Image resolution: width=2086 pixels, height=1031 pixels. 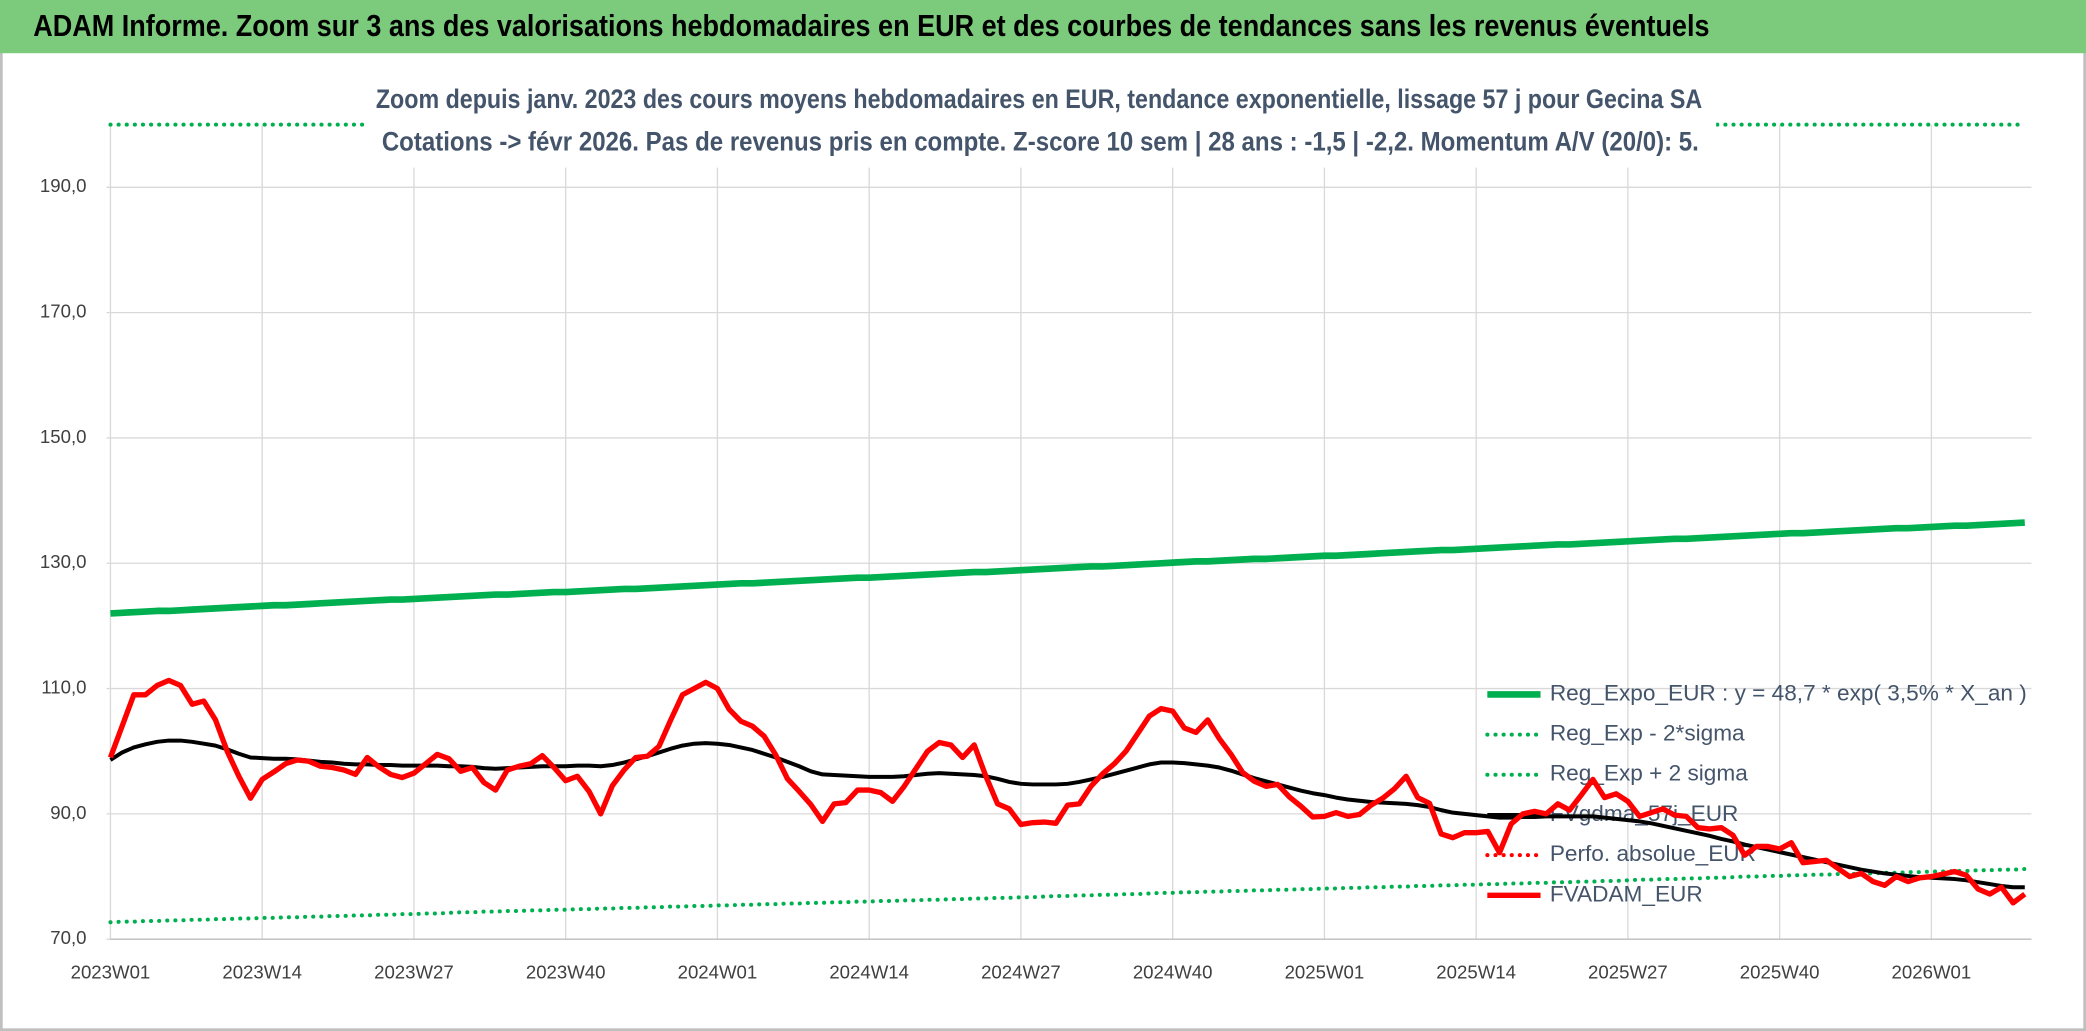 I want to click on y-tick-label: 130,0, so click(x=63, y=561).